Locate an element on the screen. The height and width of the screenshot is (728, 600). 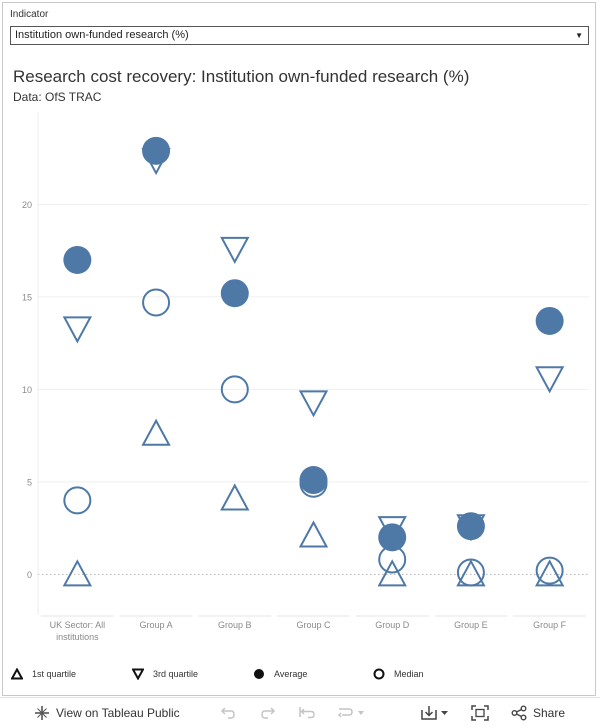
download-button is located at coordinates (435, 713).